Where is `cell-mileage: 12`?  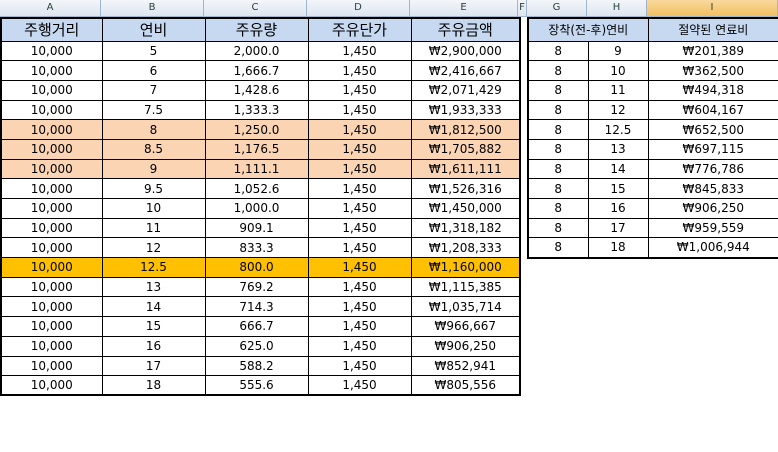 cell-mileage: 12 is located at coordinates (153, 248).